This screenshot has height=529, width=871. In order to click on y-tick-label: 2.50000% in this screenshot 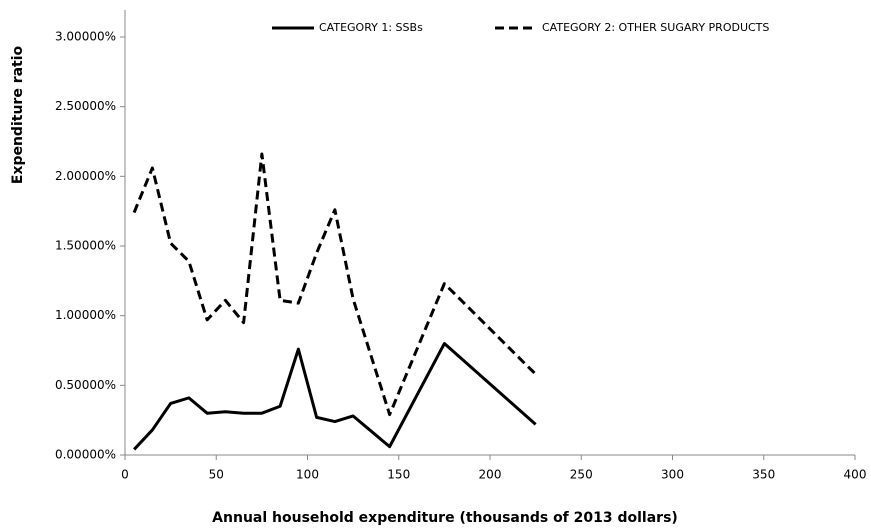, I will do `click(85, 106)`.